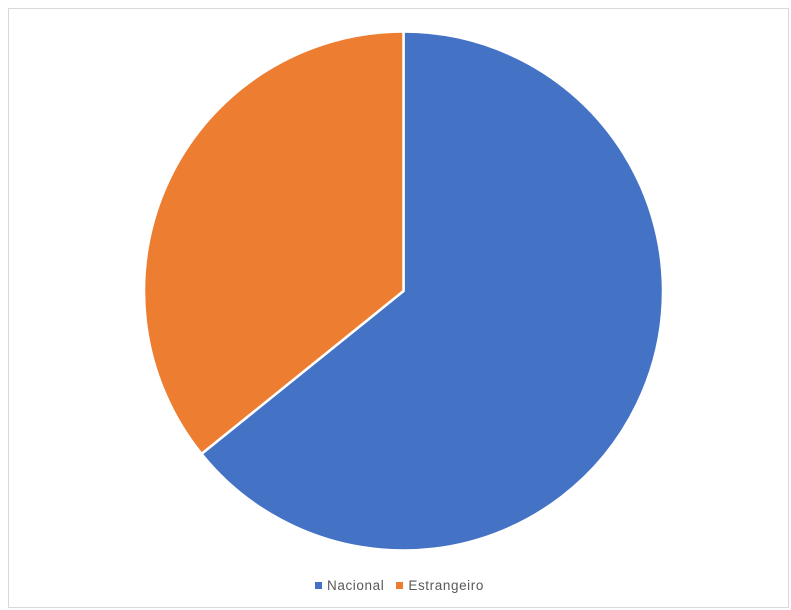 The height and width of the screenshot is (610, 791). I want to click on legend: Nacional Estrangeiro, so click(399, 585).